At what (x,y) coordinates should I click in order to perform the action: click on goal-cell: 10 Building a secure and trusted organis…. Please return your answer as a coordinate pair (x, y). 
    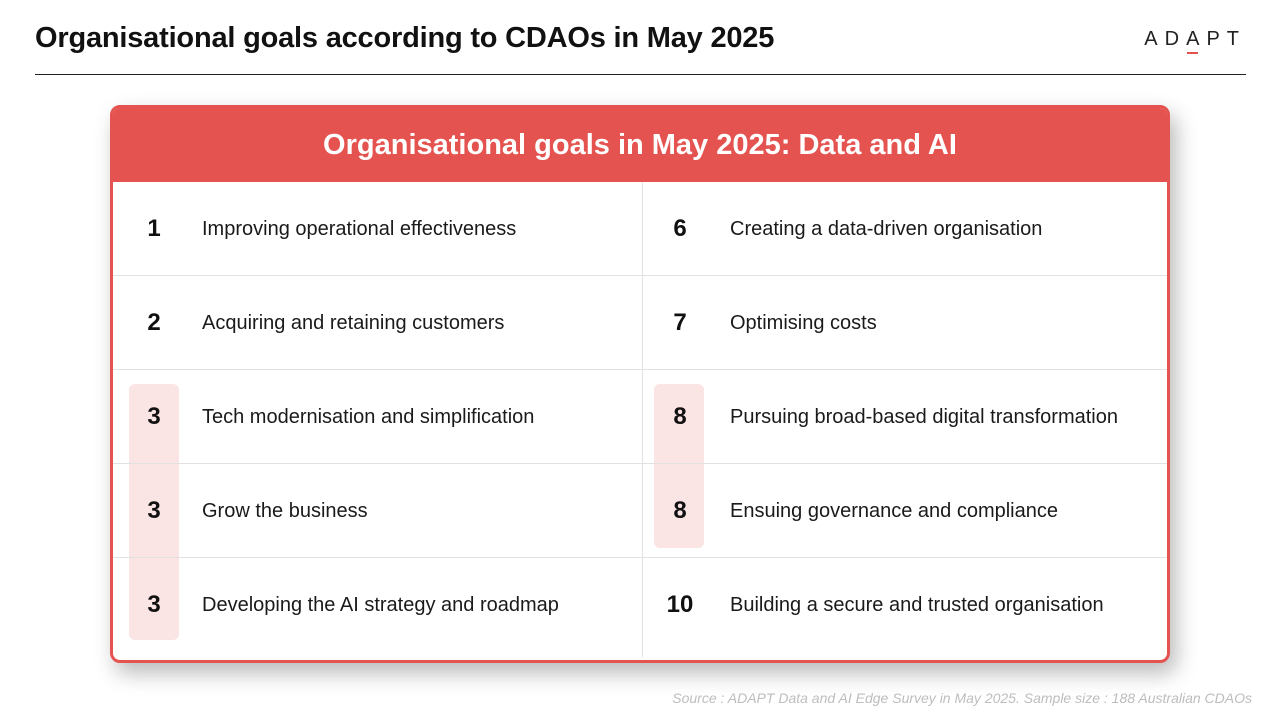
    Looking at the image, I should click on (905, 605).